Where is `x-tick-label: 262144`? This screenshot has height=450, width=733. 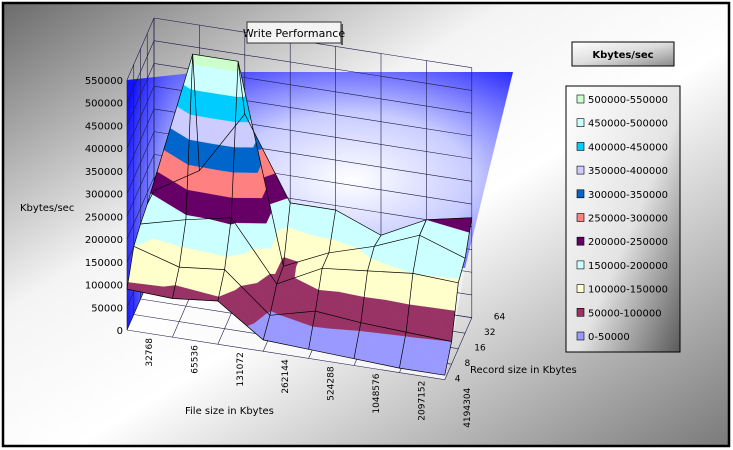
x-tick-label: 262144 is located at coordinates (286, 376).